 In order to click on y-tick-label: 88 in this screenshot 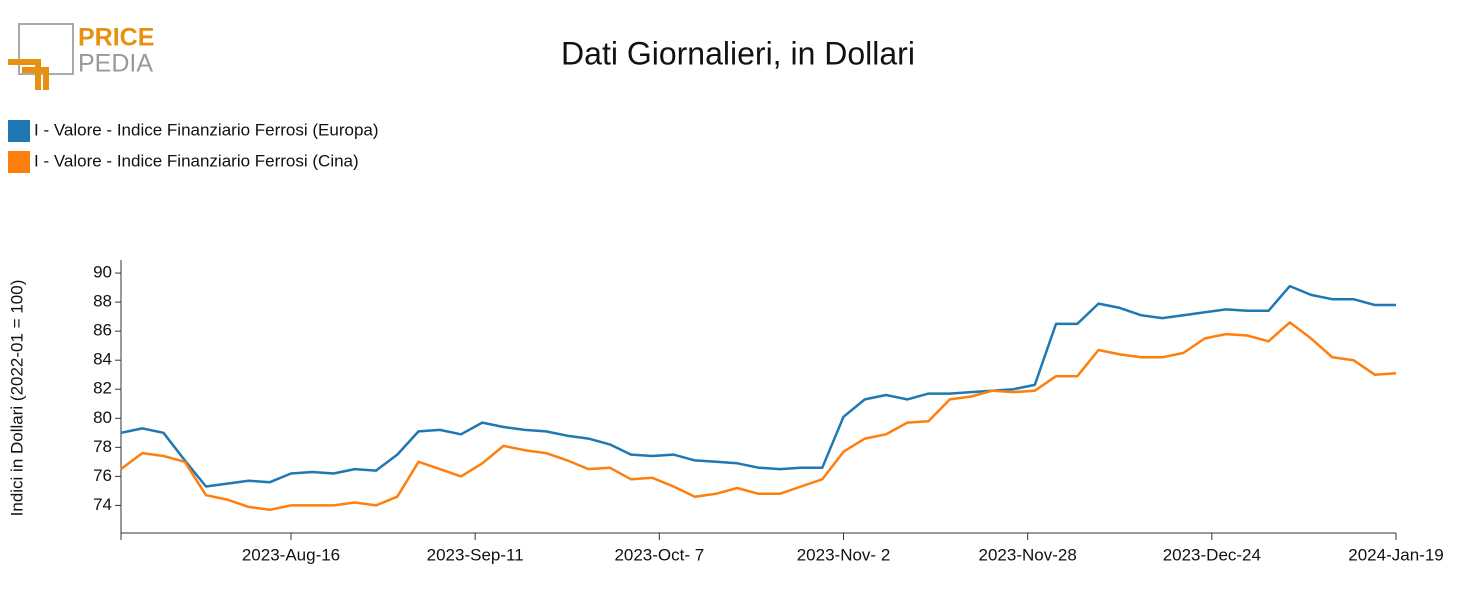, I will do `click(102, 301)`.